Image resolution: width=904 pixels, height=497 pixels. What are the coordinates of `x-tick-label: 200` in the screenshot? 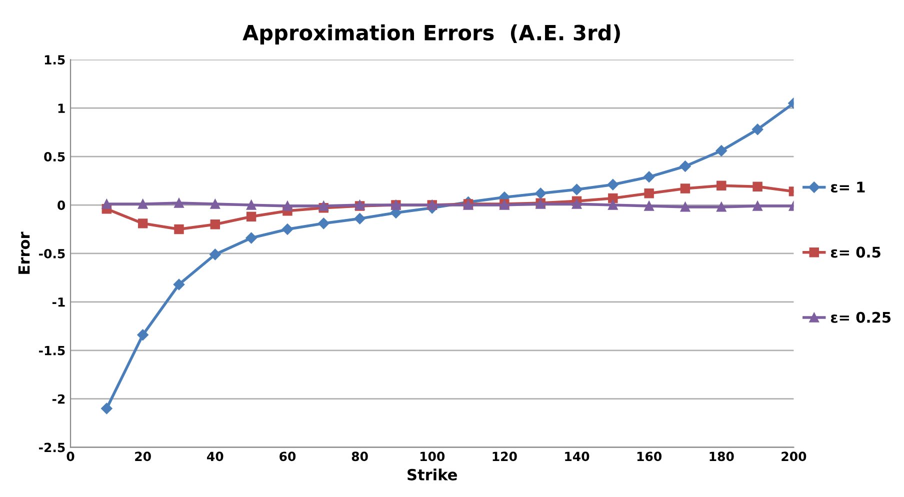 It's located at (794, 457).